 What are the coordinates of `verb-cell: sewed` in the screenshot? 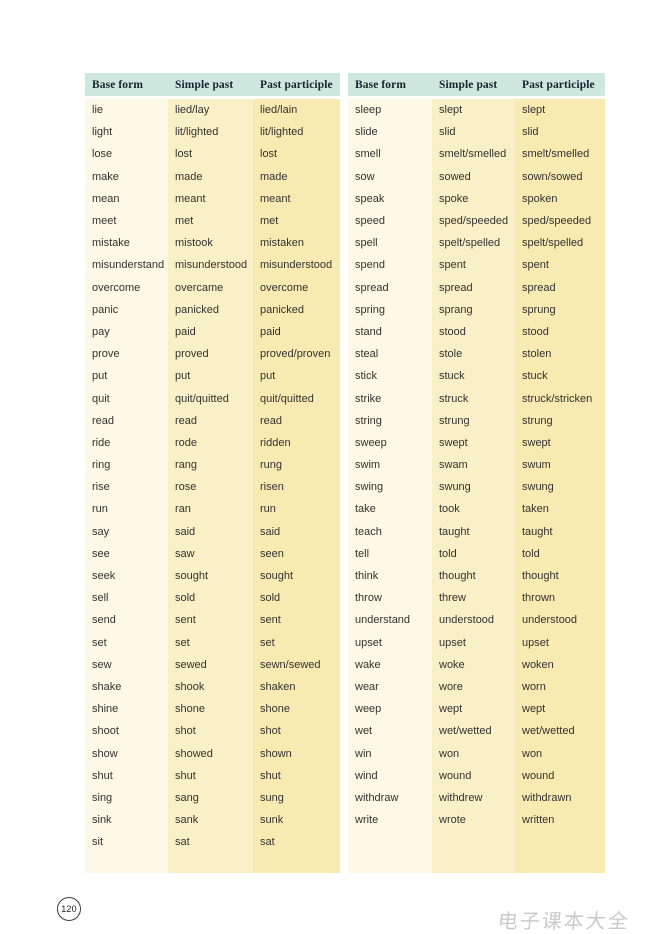 It's located at (191, 664).